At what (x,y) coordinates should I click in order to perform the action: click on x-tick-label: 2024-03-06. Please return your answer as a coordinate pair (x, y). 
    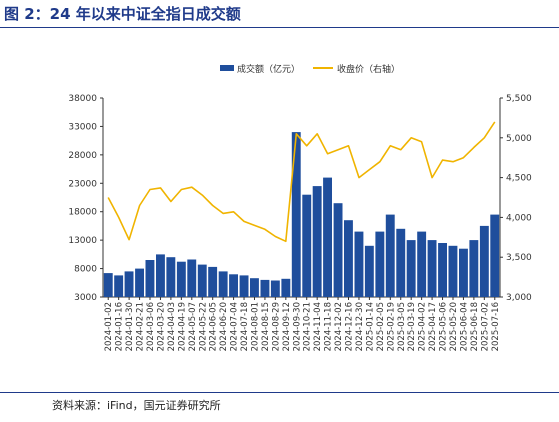
    Looking at the image, I should click on (151, 326).